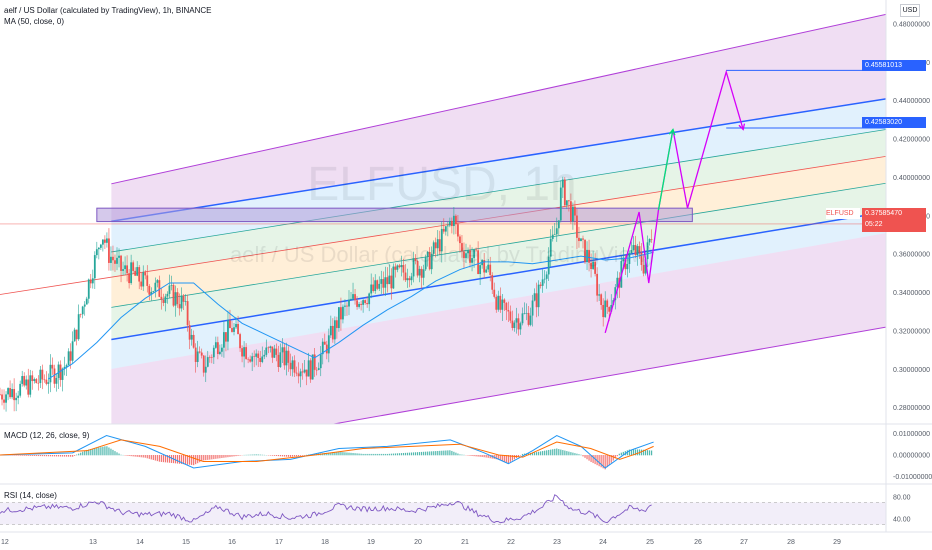 The height and width of the screenshot is (550, 932). What do you see at coordinates (557, 542) in the screenshot?
I see `time-tick-label: 23` at bounding box center [557, 542].